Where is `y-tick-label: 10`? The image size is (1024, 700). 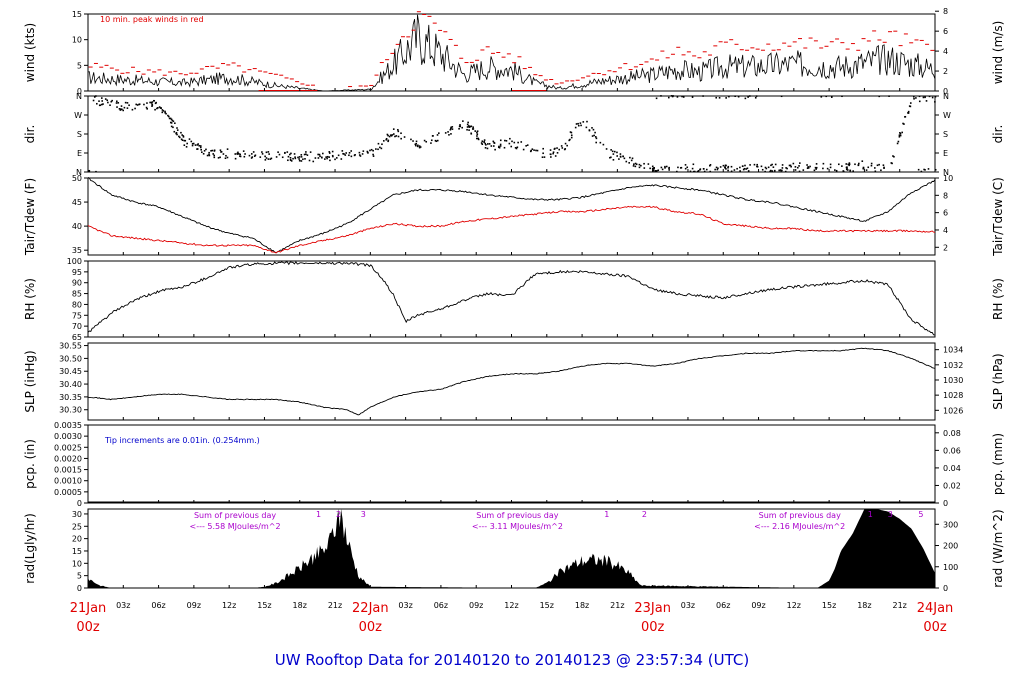 y-tick-label: 10 is located at coordinates (77, 40).